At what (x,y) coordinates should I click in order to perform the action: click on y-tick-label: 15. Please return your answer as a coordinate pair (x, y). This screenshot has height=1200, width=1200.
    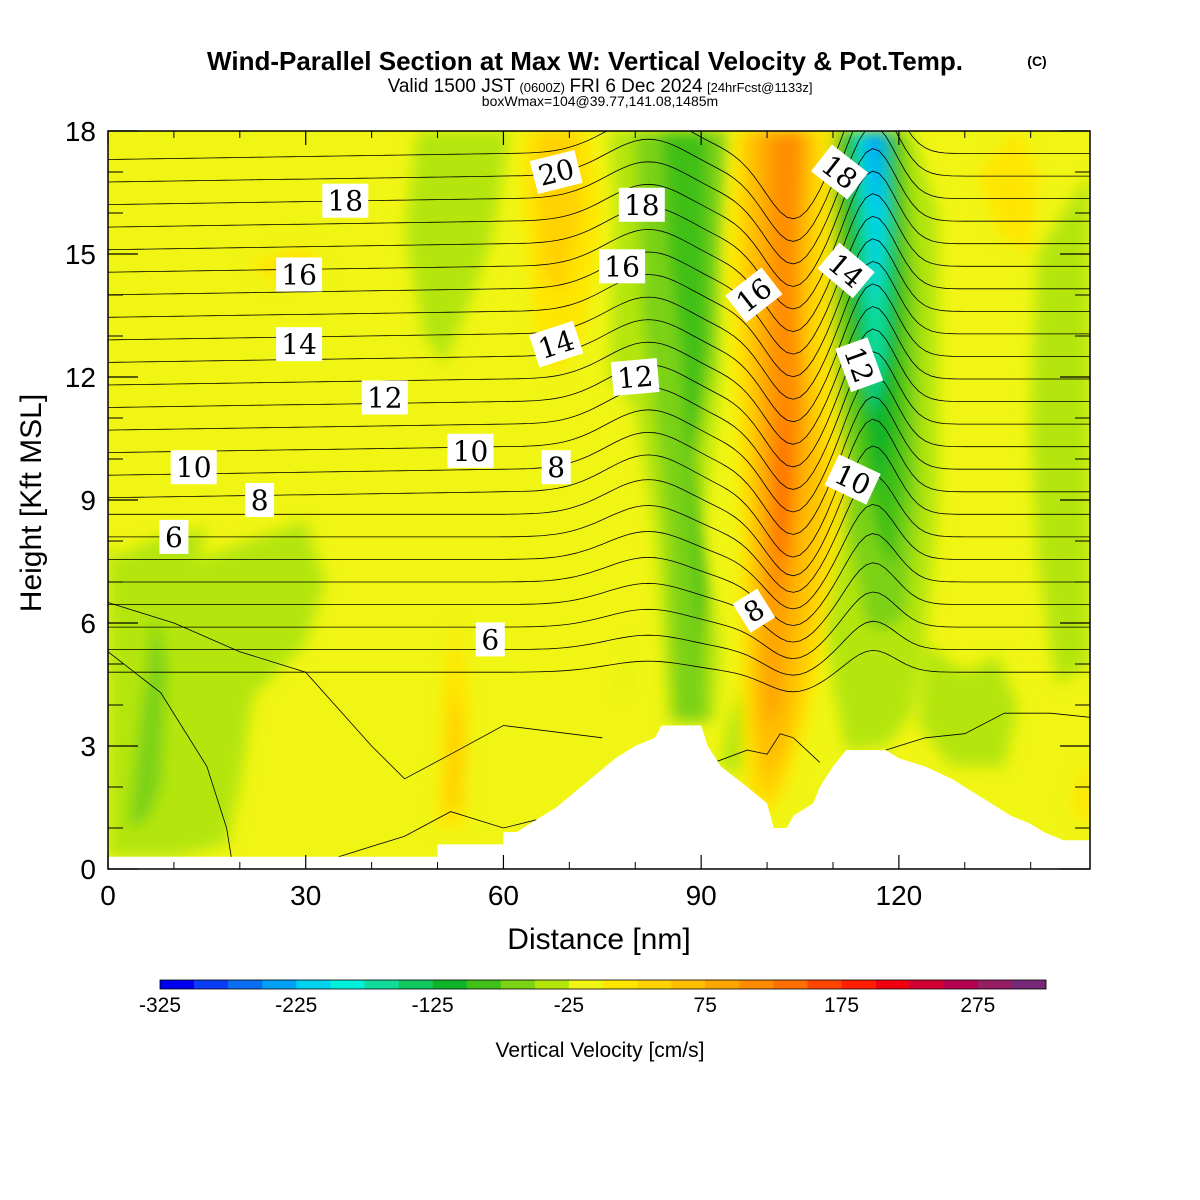
    Looking at the image, I should click on (80, 254).